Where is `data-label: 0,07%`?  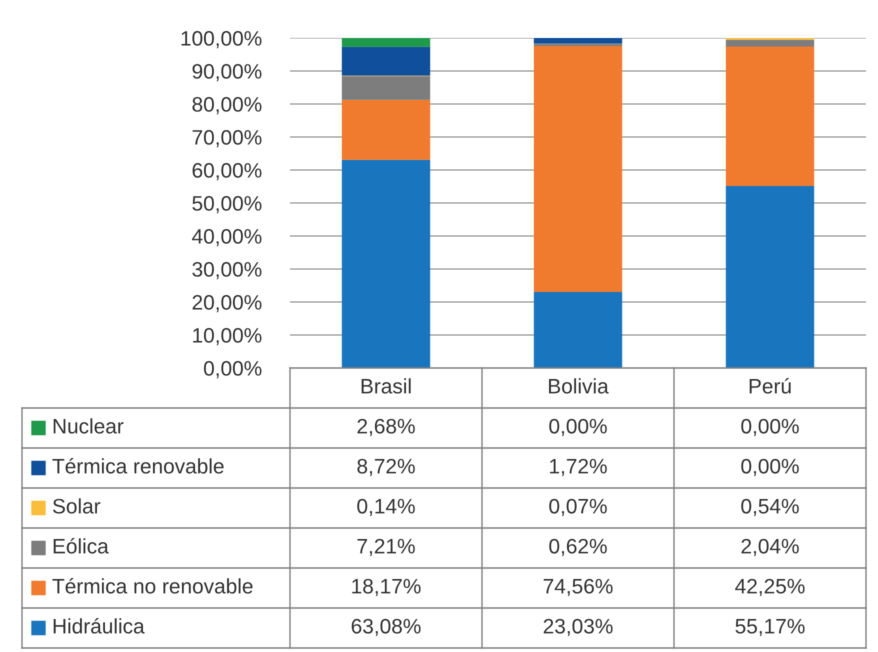 data-label: 0,07% is located at coordinates (578, 507).